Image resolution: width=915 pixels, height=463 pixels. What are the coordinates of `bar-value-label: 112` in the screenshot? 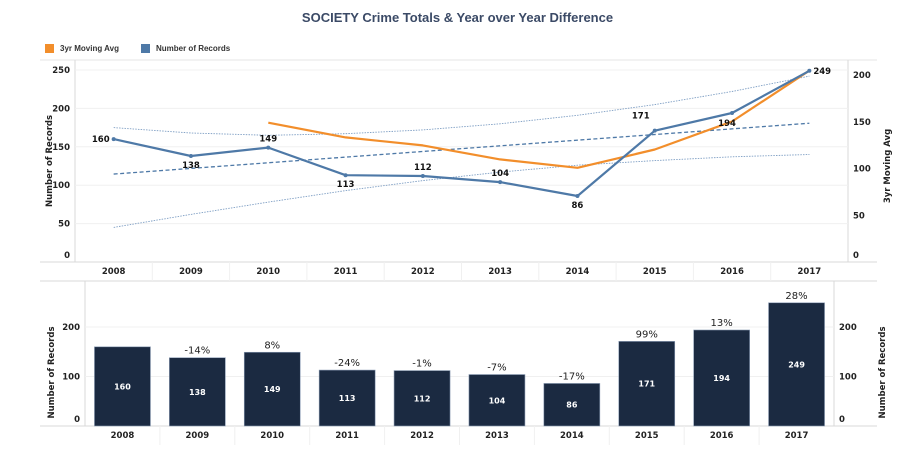 It's located at (422, 398).